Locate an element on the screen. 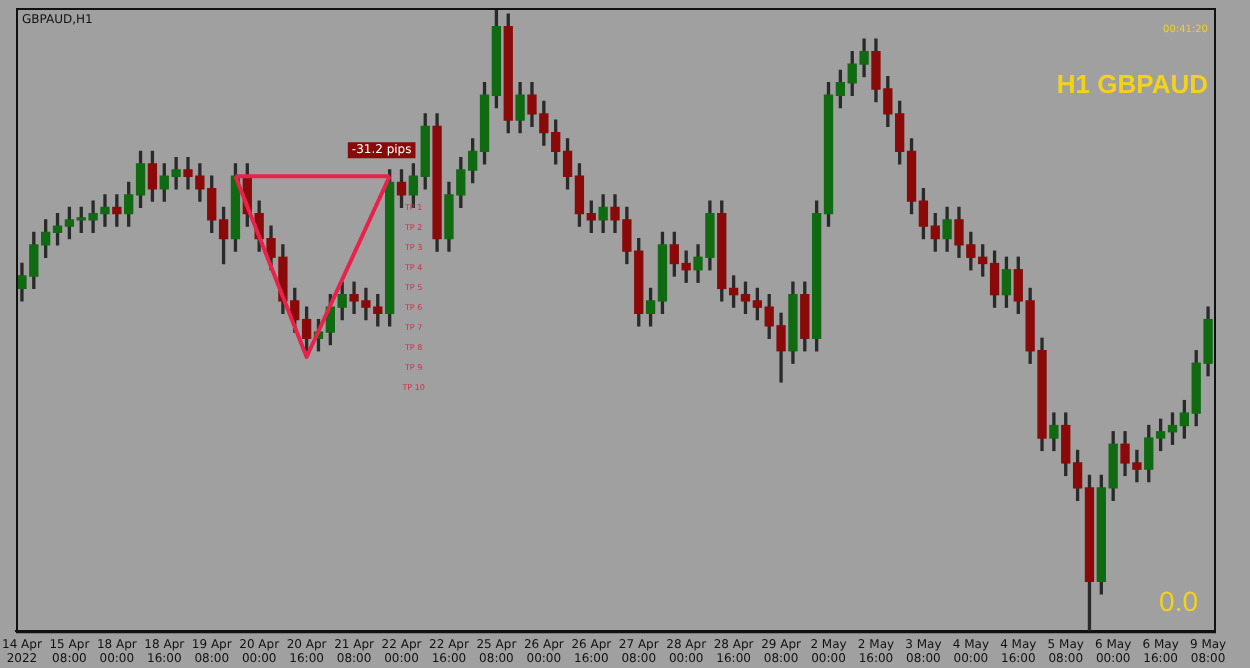 This screenshot has height=668, width=1250. annotation: 0.0 is located at coordinates (1179, 600).